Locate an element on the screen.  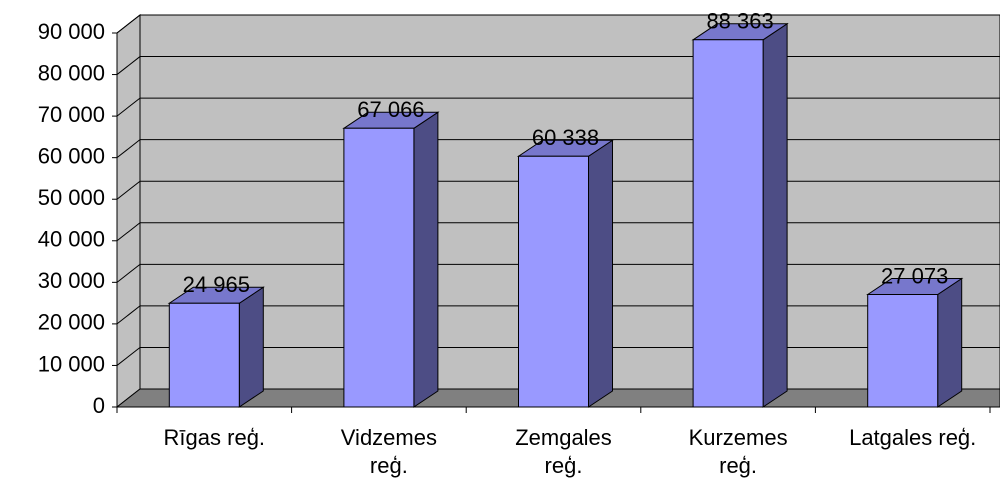
value-label: 67 066 is located at coordinates (390, 109).